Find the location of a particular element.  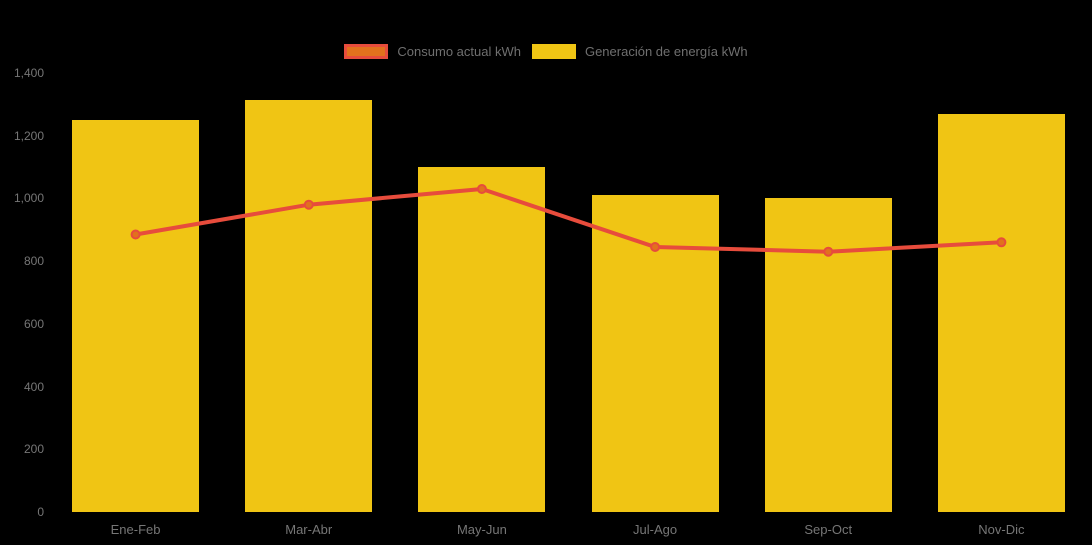

generacion-swatch-icon is located at coordinates (553, 51).